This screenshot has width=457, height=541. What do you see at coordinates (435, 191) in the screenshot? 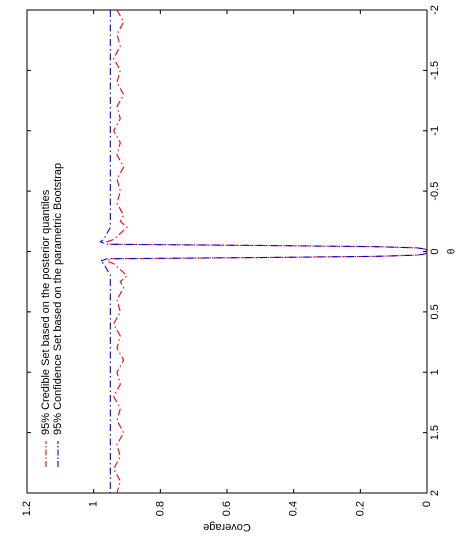
I see `x-tick-label: -0.5` at bounding box center [435, 191].